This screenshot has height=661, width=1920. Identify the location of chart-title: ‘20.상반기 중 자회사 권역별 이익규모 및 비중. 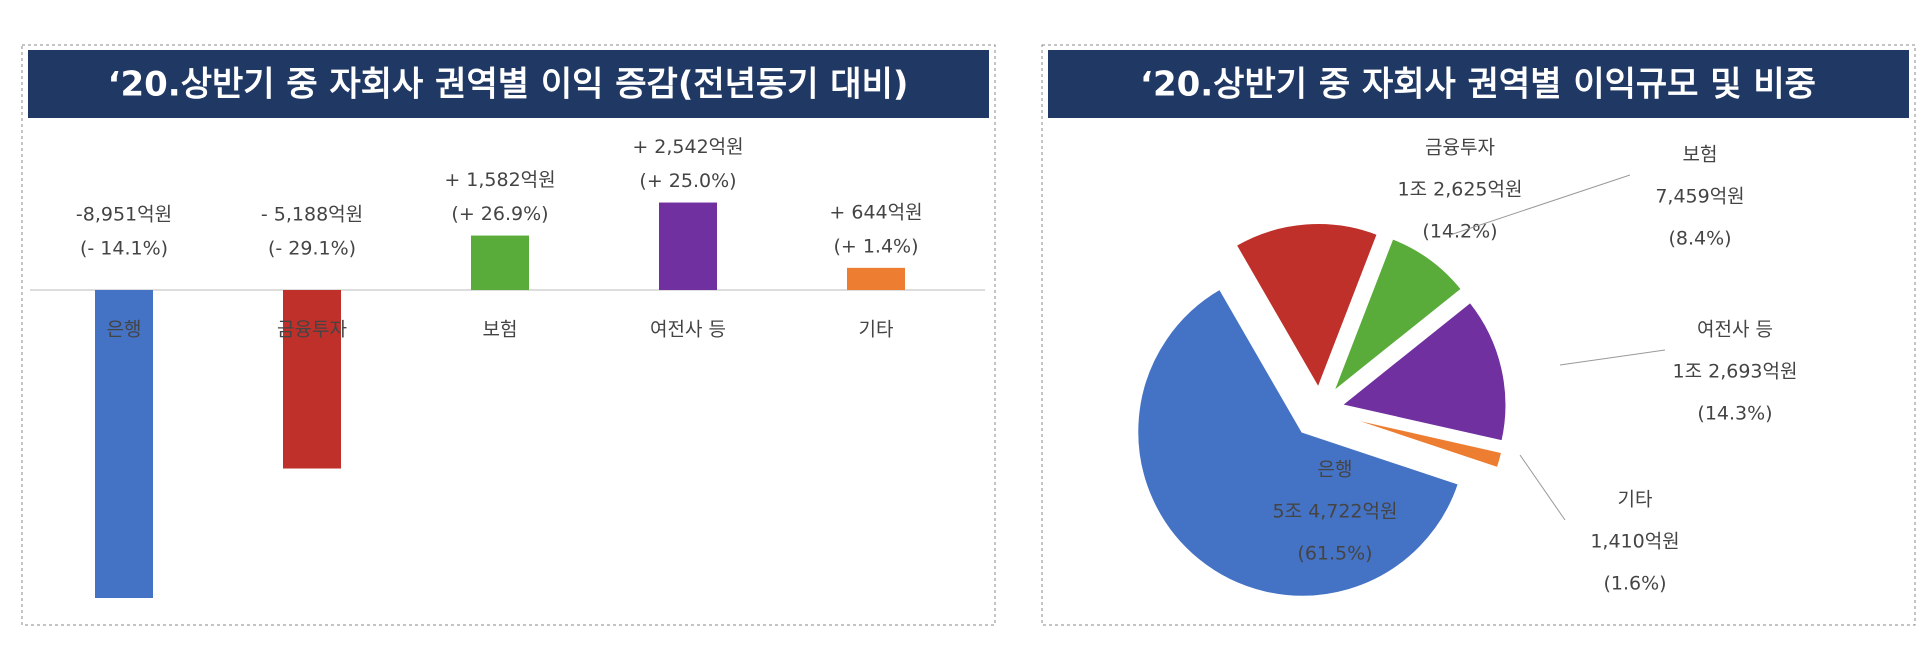
(1478, 85).